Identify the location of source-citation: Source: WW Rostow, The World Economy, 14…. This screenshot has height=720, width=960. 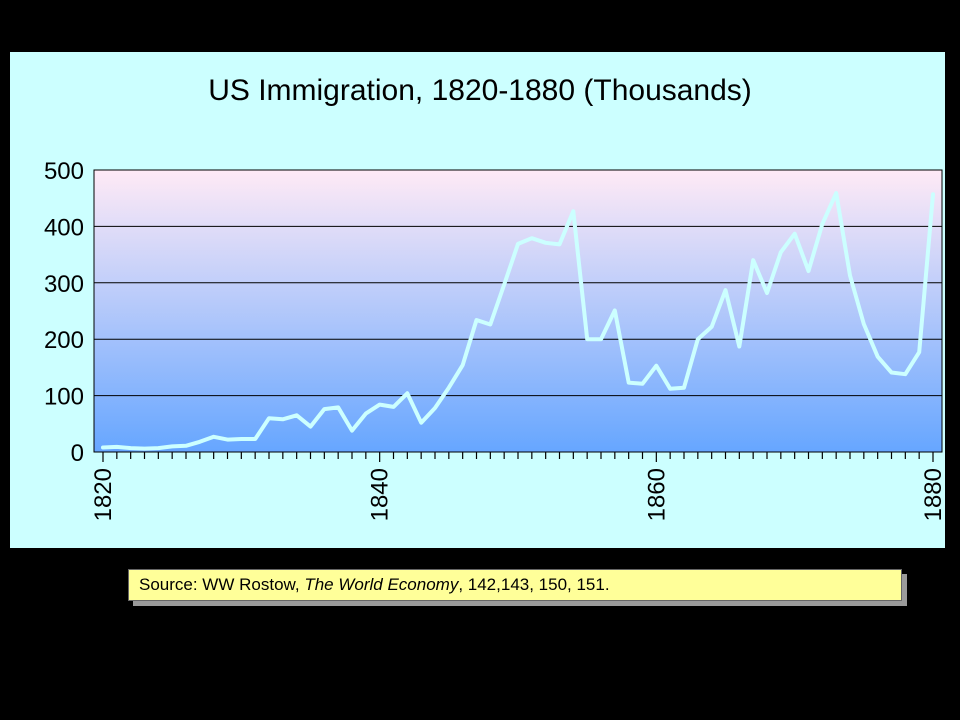
(515, 585).